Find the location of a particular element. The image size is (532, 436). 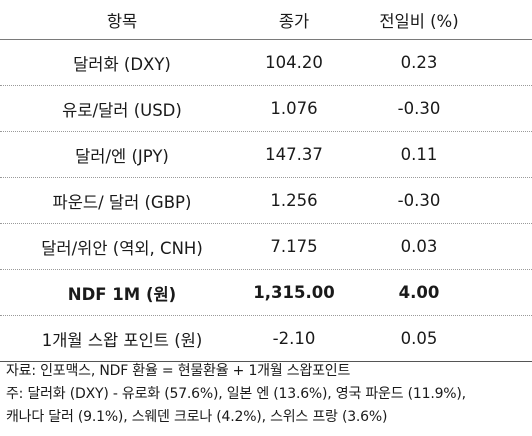

table-header-row: 항목 종가 전일비 (%) is located at coordinates (266, 20).